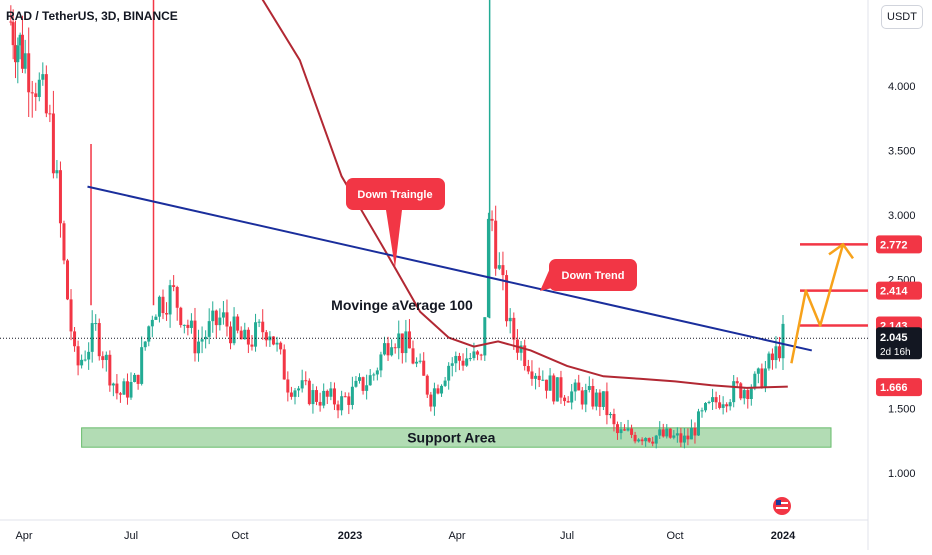 The width and height of the screenshot is (932, 555). Describe the element at coordinates (899, 244) in the screenshot. I see `price-label-r3-bg` at that location.